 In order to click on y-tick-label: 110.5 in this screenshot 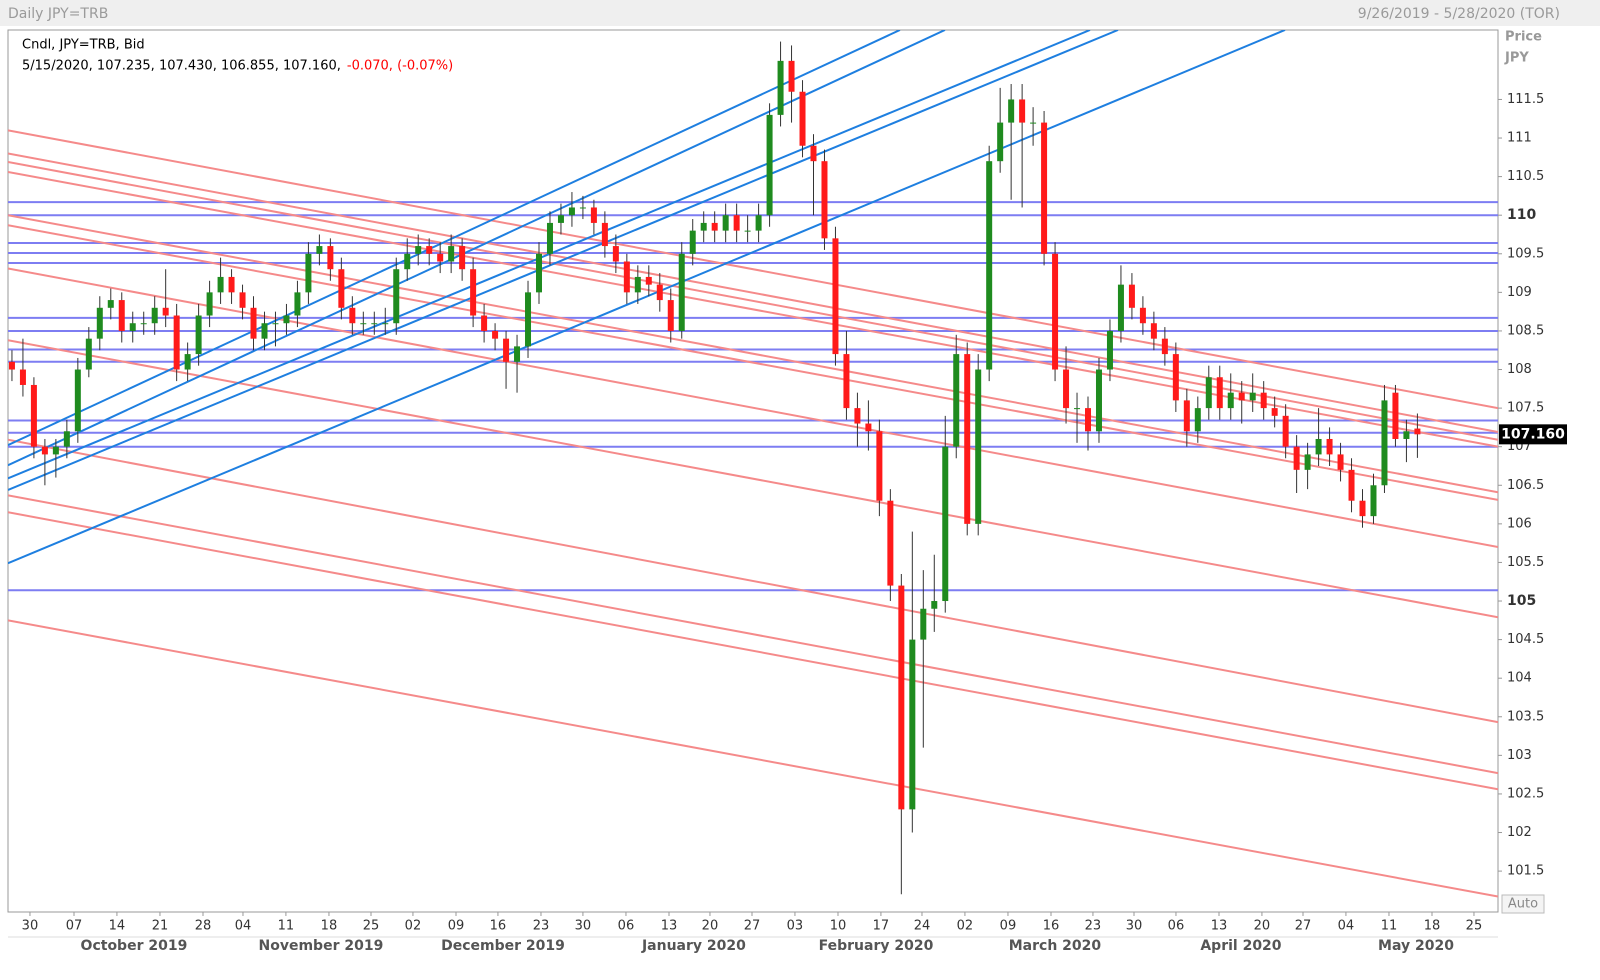, I will do `click(1525, 176)`.